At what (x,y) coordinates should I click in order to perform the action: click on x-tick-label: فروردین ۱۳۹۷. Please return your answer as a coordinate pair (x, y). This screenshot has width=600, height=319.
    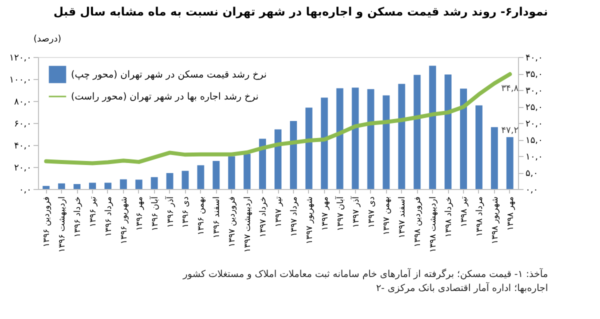
    Looking at the image, I should click on (233, 222).